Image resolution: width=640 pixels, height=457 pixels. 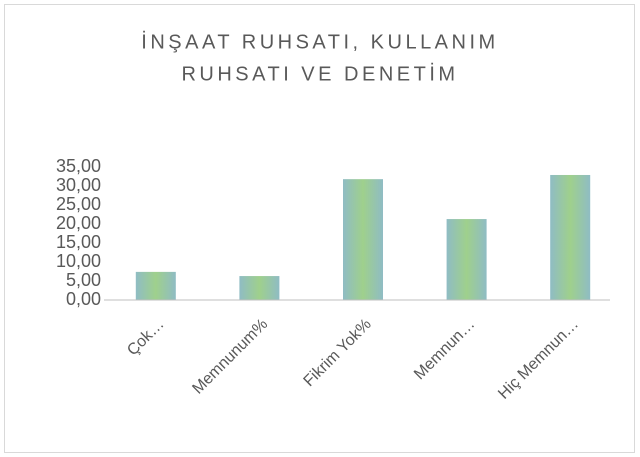 I want to click on y-tick-label: 35,00, so click(x=78, y=166).